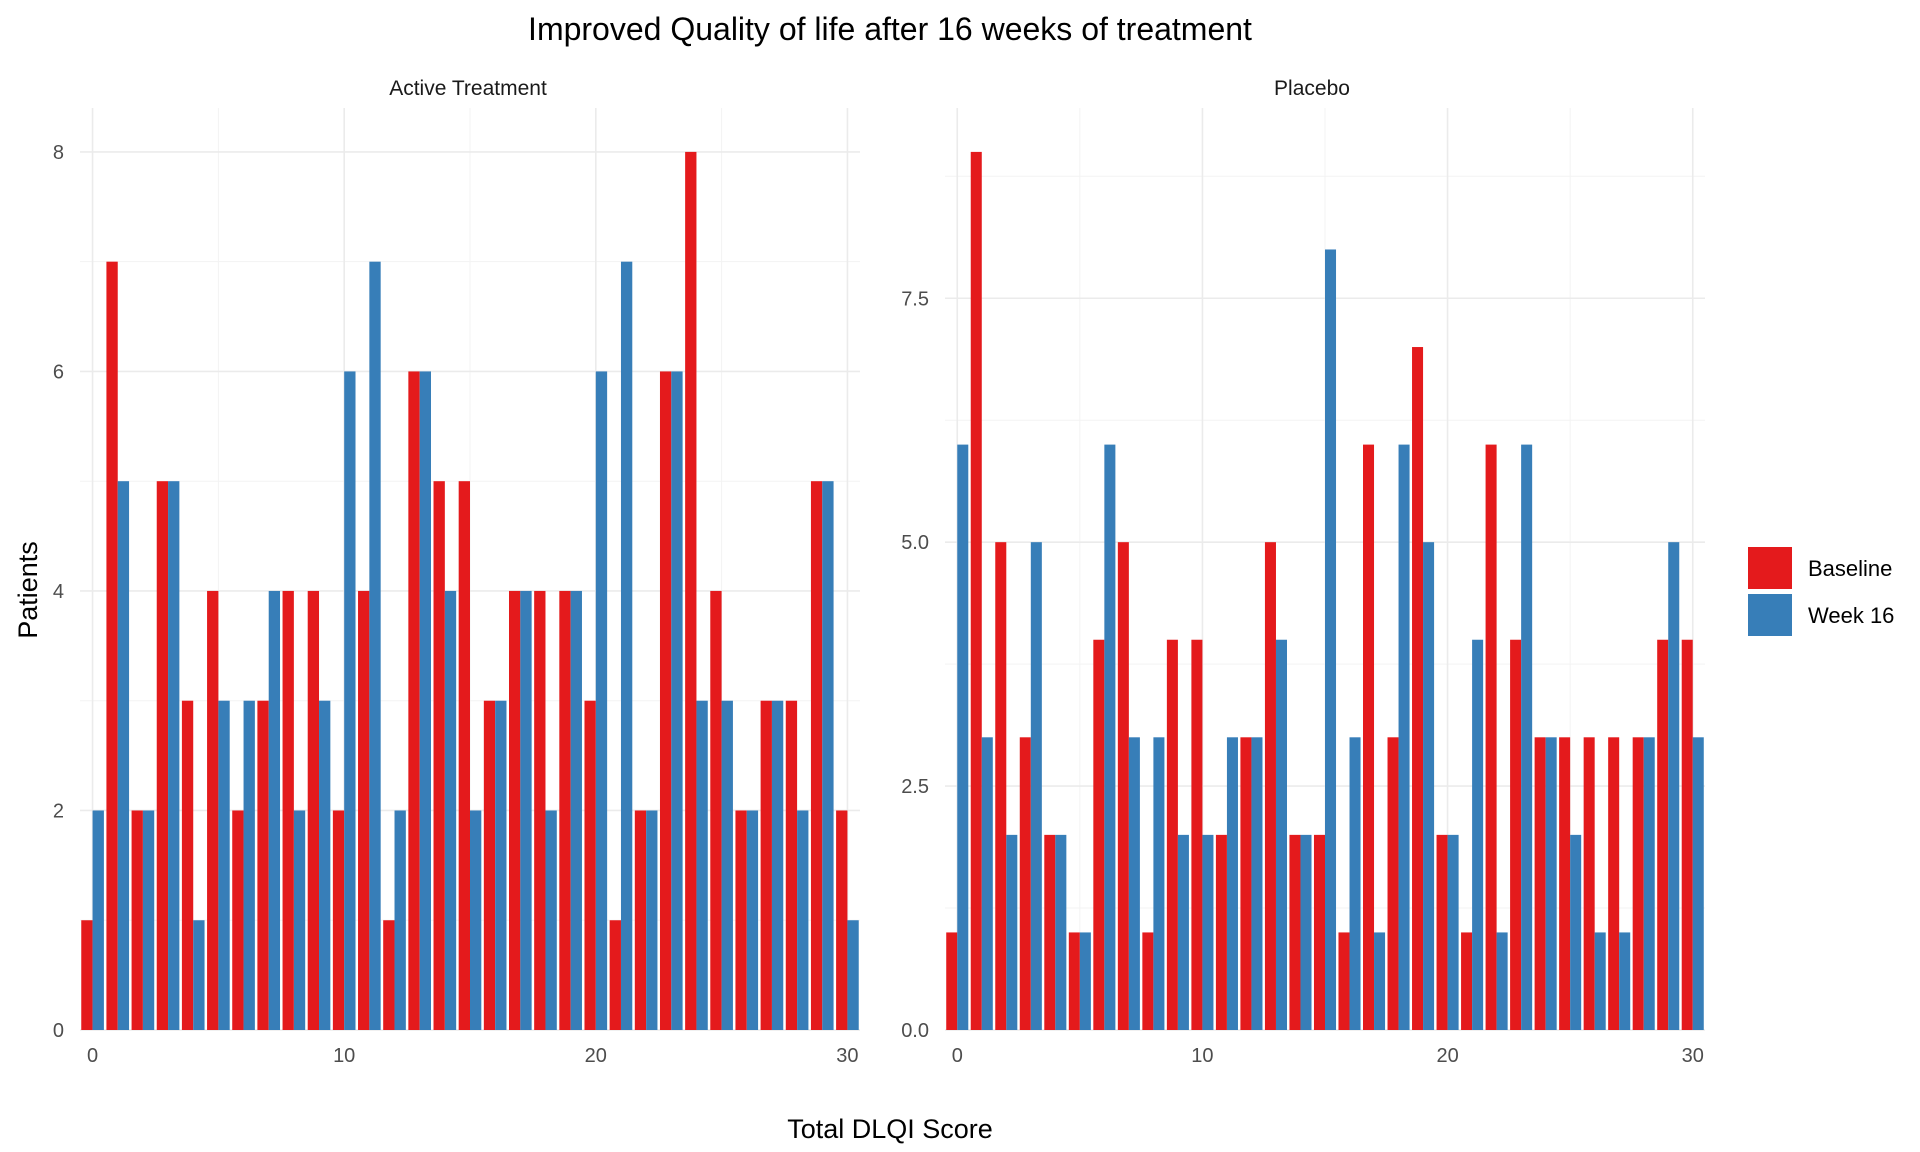  Describe the element at coordinates (58, 592) in the screenshot. I see `y-tick-label: 4` at that location.